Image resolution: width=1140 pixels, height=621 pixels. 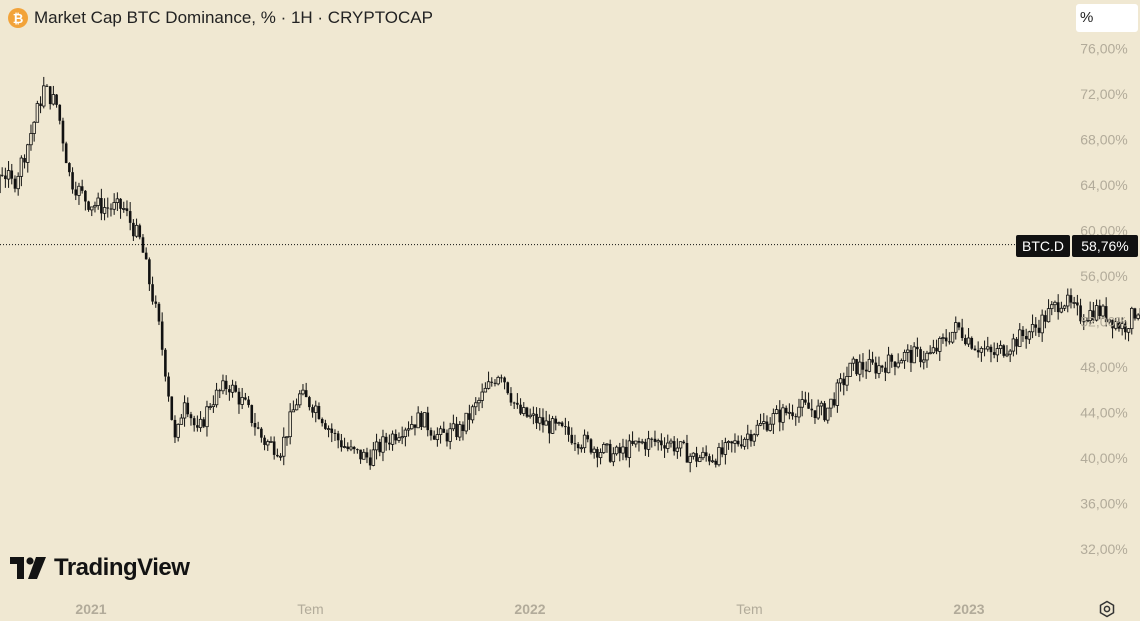 What do you see at coordinates (1103, 367) in the screenshot?
I see `y-tick-label: 48,00%` at bounding box center [1103, 367].